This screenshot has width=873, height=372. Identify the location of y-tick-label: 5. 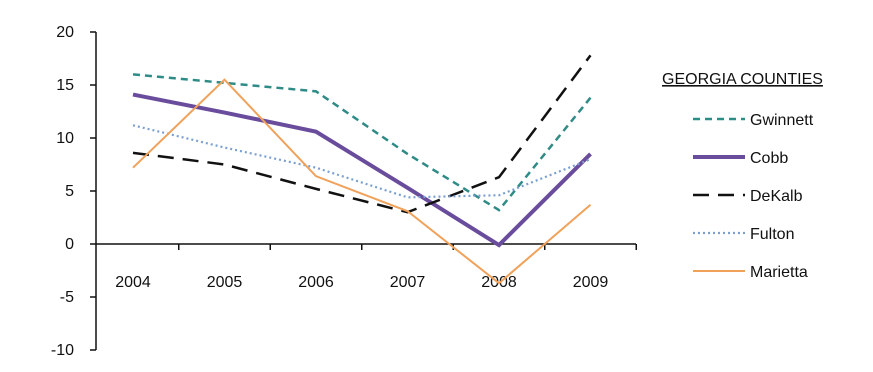
(69, 191).